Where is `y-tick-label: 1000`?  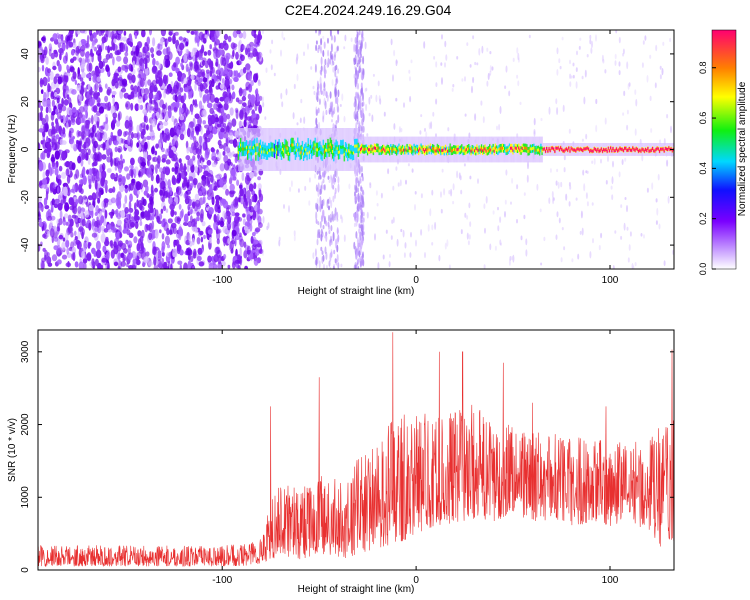
y-tick-label: 1000 is located at coordinates (25, 497).